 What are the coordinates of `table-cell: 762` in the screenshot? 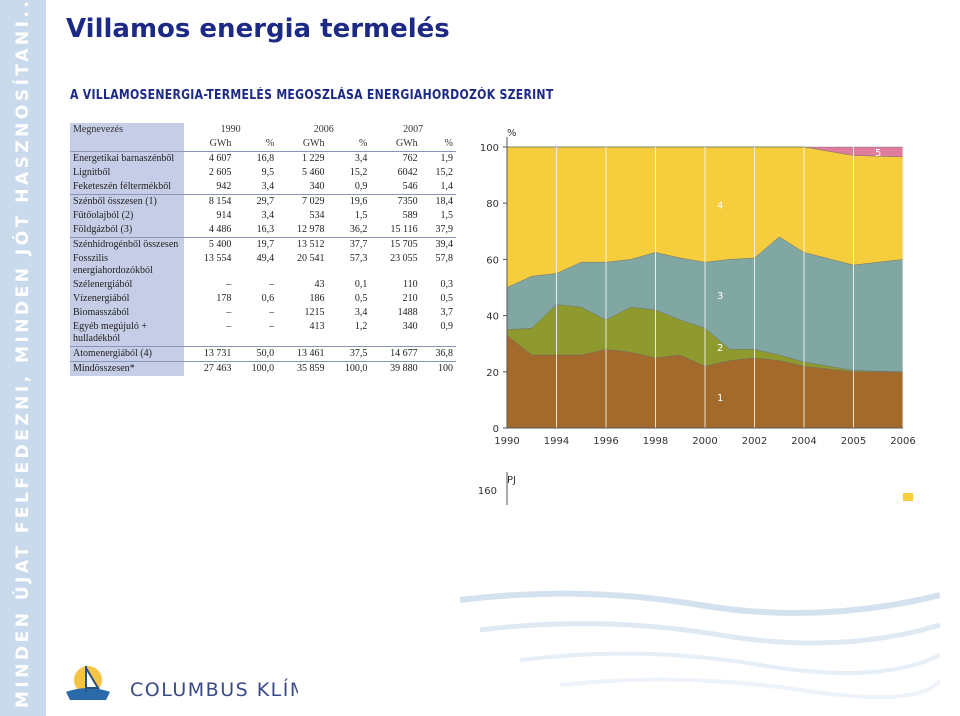 It's located at (395, 158).